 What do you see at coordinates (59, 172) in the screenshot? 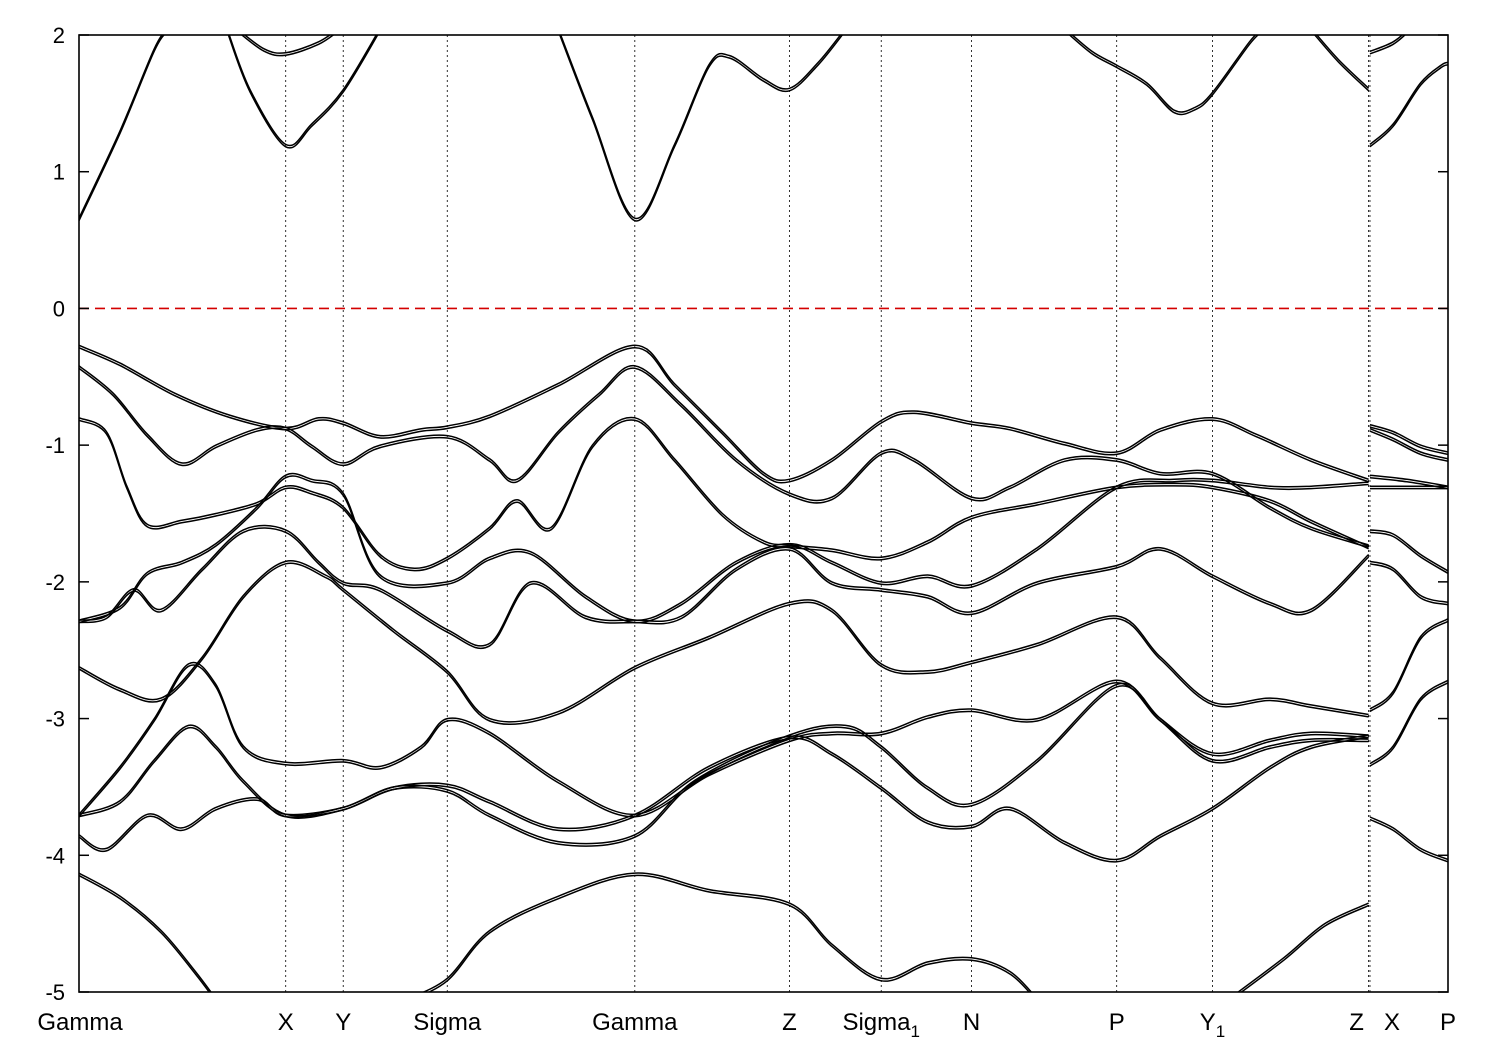
I see `ytick-label-1: 1` at bounding box center [59, 172].